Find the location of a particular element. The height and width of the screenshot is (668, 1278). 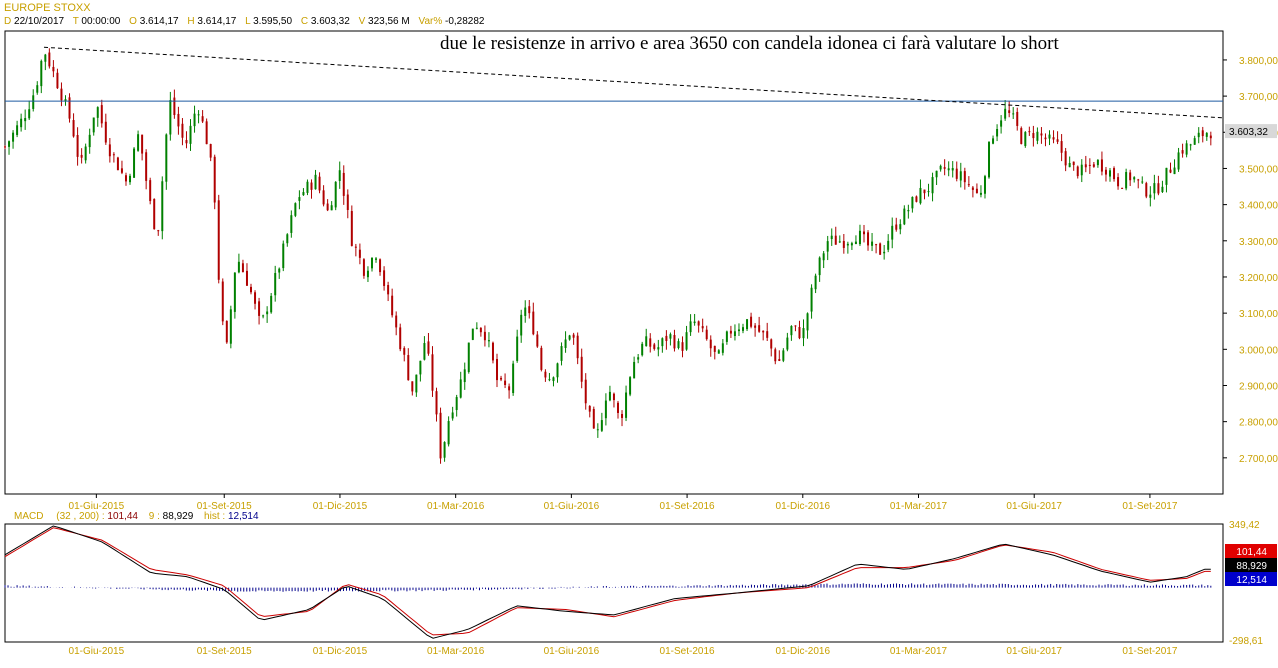

time-value: 00:00:00 is located at coordinates (101, 21).